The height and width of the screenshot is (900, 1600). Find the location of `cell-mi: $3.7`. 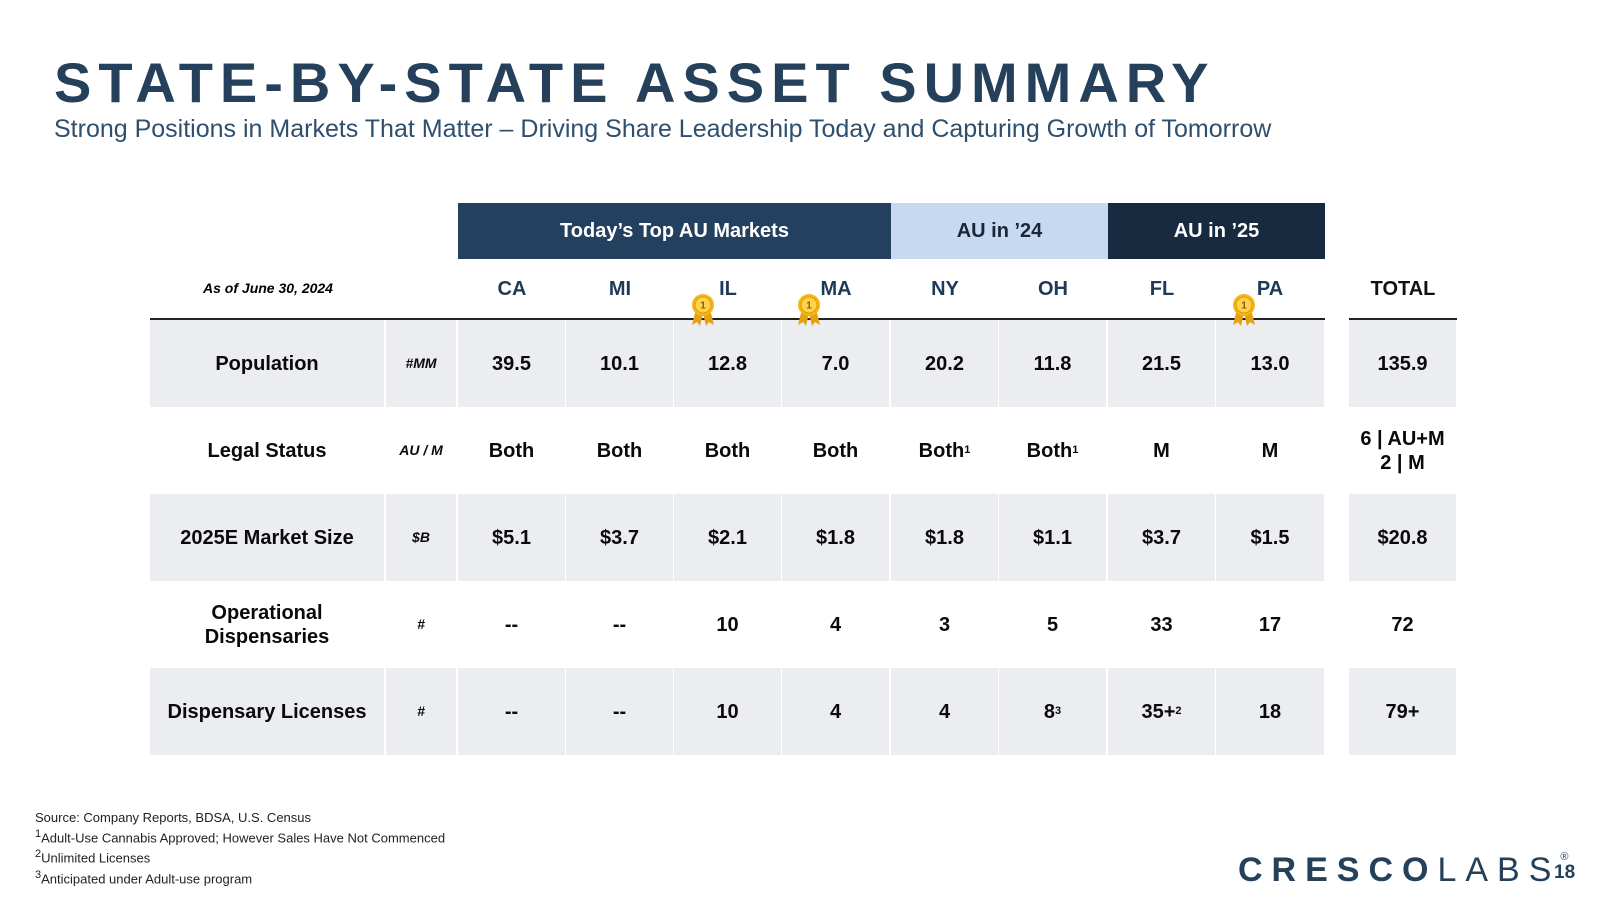

cell-mi: $3.7 is located at coordinates (619, 537).